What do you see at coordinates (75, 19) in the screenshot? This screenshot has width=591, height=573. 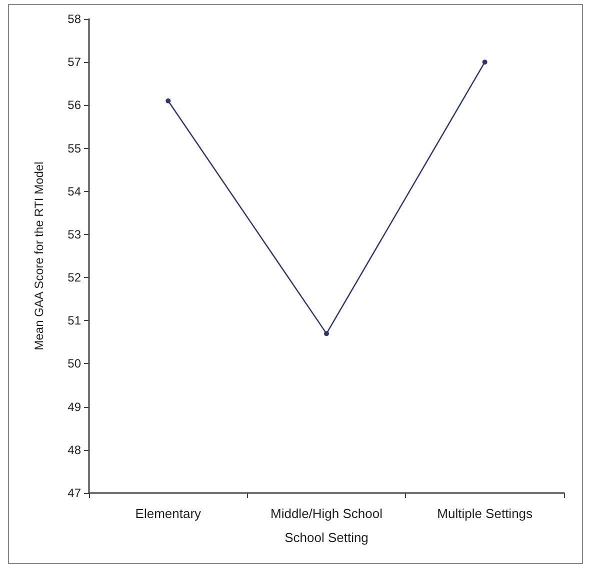 I see `y-tick-label: 58` at bounding box center [75, 19].